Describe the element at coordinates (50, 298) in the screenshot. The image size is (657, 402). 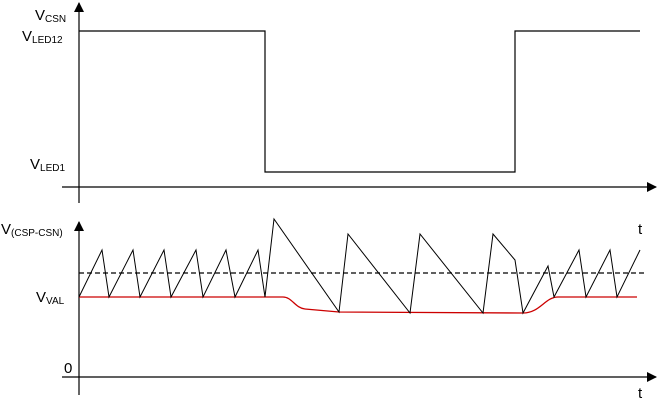
I see `vval-level-label: VVAL` at that location.